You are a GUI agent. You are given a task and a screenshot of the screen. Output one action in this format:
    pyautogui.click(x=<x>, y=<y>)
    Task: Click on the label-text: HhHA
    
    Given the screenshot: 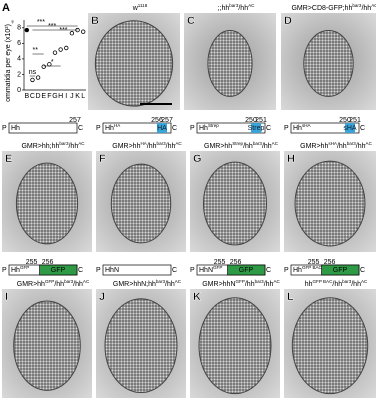 What is the action you would take?
    pyautogui.click(x=113, y=127)
    